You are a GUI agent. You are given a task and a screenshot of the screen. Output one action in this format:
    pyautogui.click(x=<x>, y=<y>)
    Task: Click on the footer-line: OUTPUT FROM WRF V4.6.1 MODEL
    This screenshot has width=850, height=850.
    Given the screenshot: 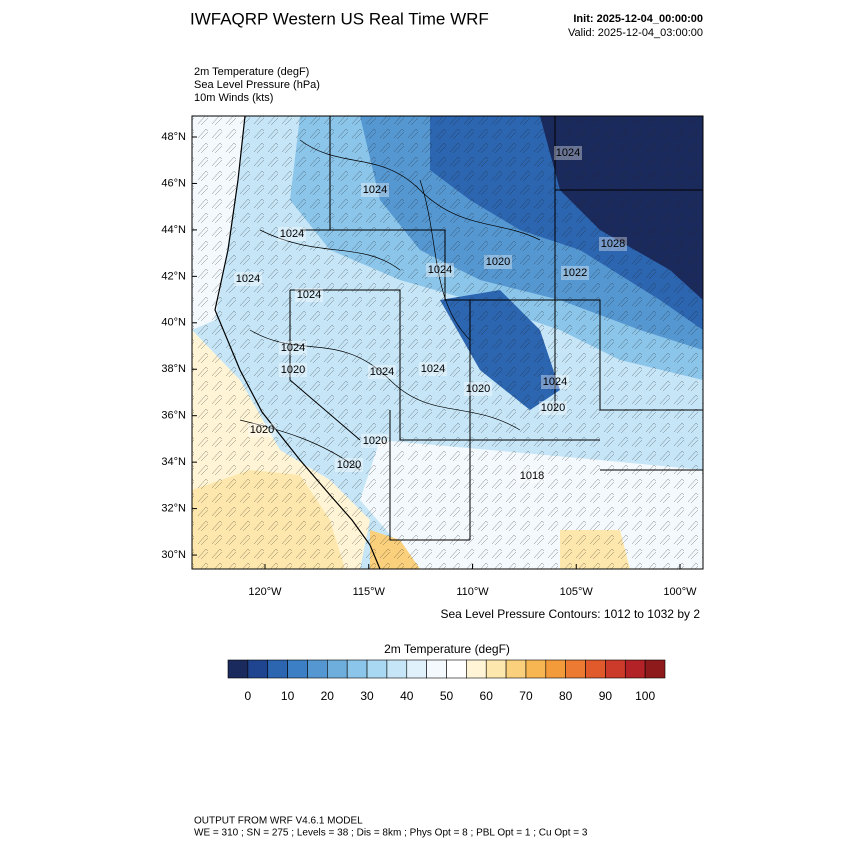 What is the action you would take?
    pyautogui.click(x=278, y=821)
    